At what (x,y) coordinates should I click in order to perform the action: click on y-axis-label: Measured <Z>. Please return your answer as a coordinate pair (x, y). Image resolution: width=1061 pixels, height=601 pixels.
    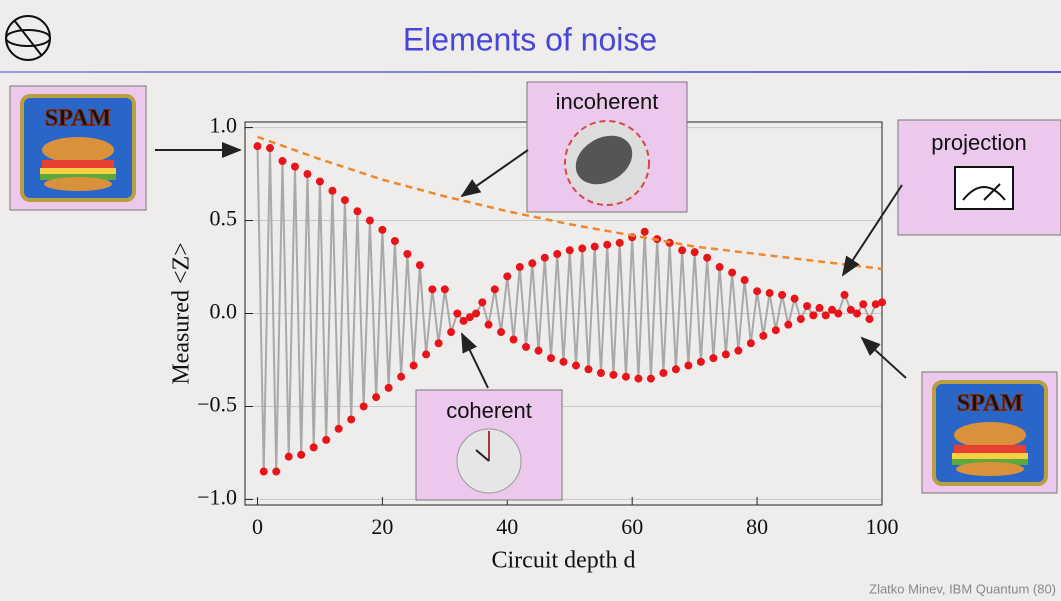
    Looking at the image, I should click on (182, 313).